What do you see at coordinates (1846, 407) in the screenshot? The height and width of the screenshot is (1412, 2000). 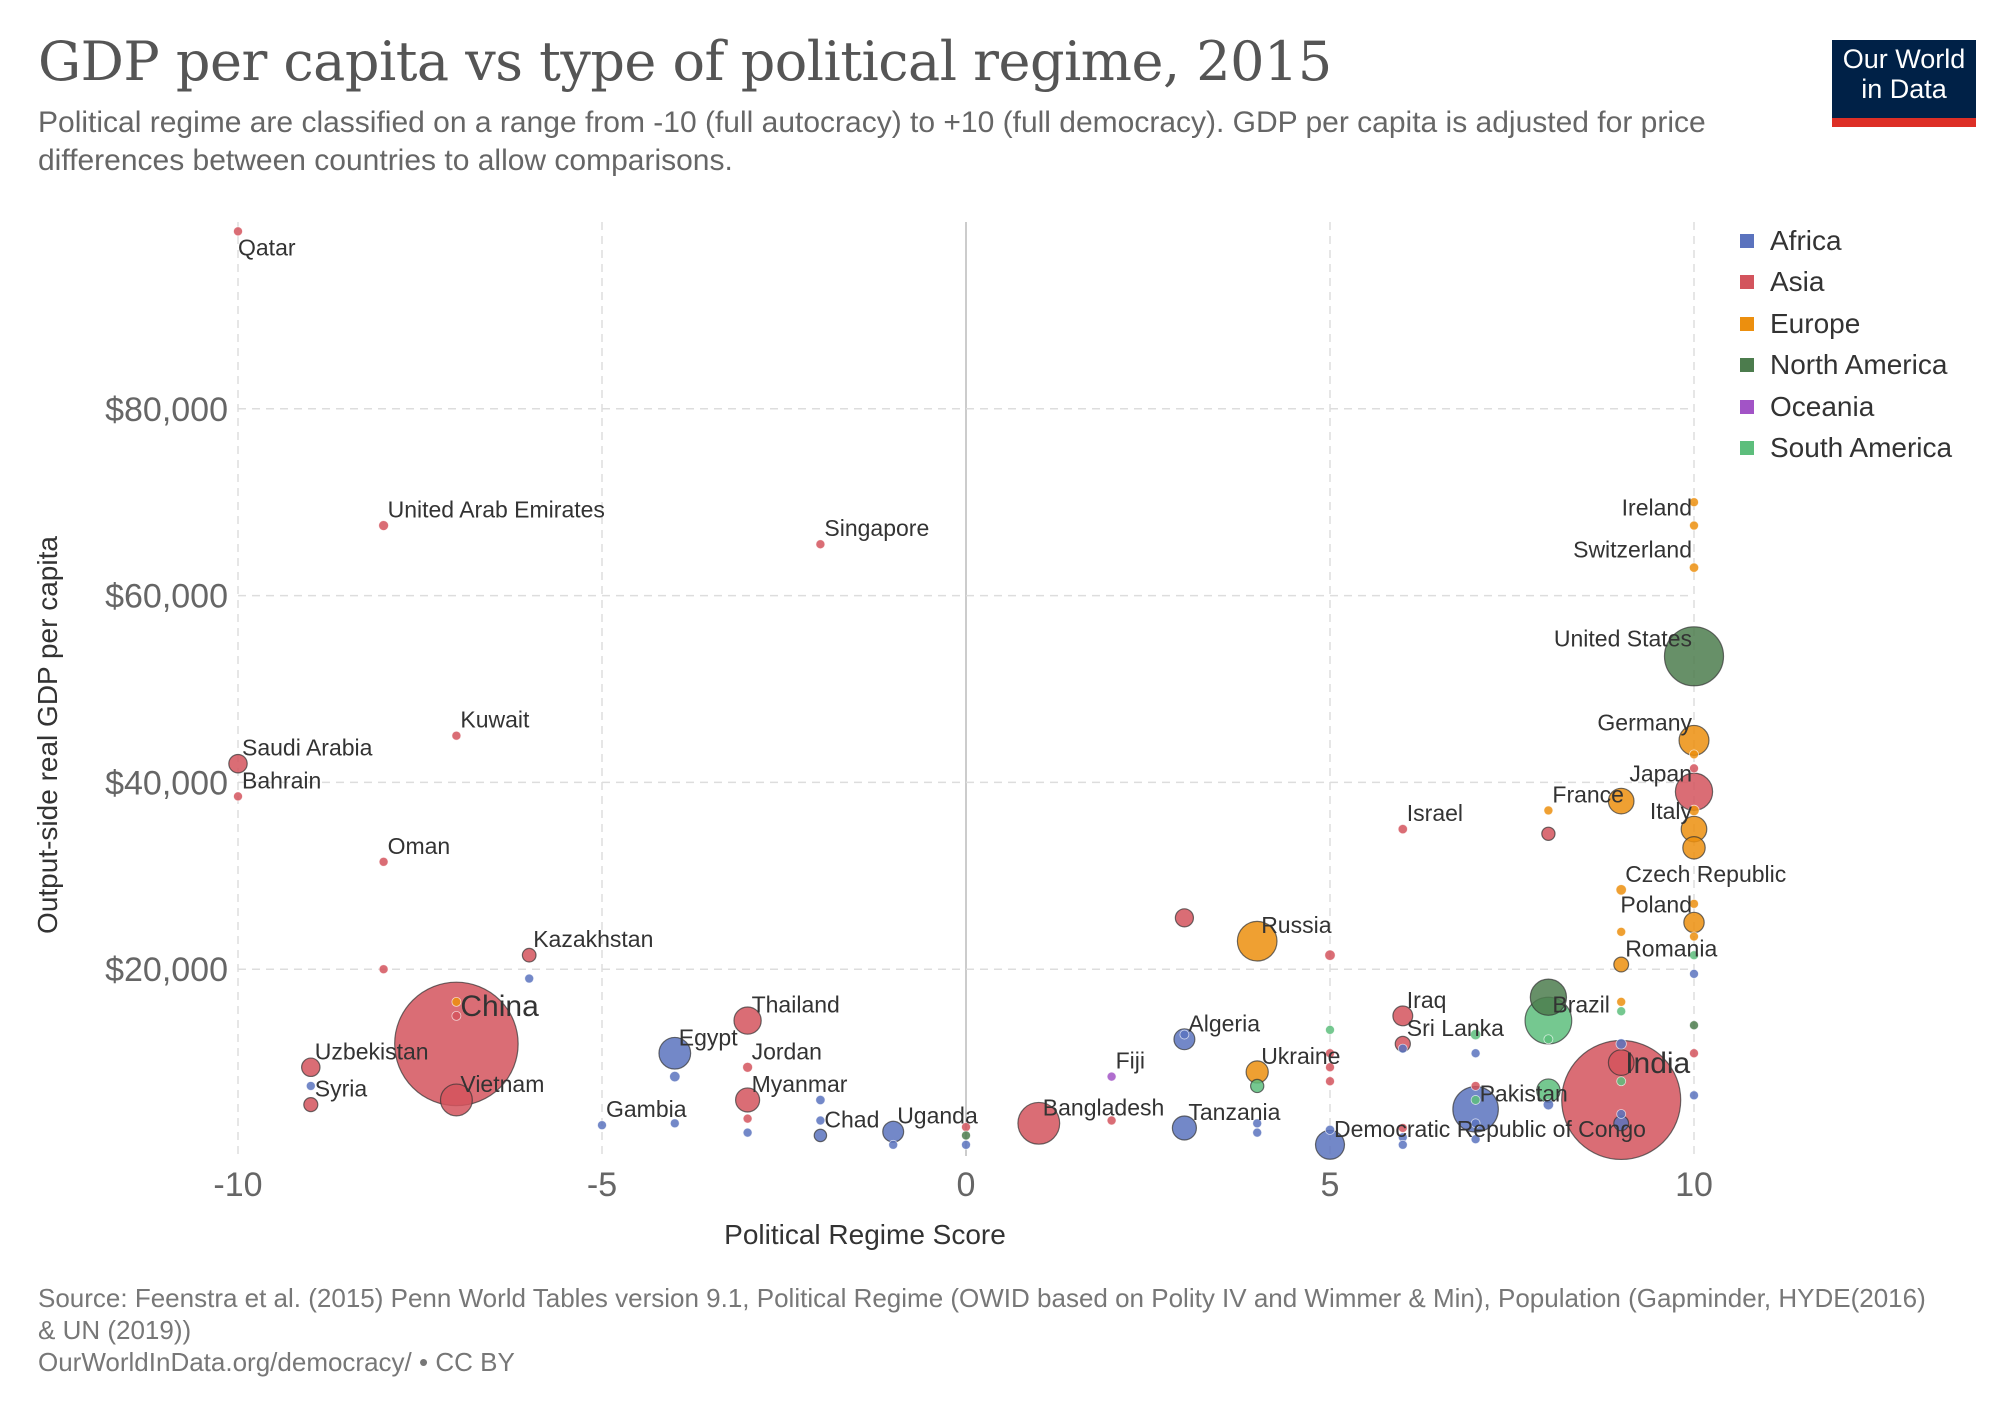 I see `legend-item: Oceania` at bounding box center [1846, 407].